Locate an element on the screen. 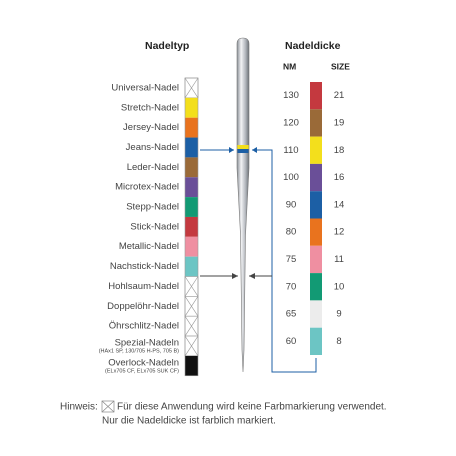 The height and width of the screenshot is (456, 456). nm-value: 70 is located at coordinates (291, 286).